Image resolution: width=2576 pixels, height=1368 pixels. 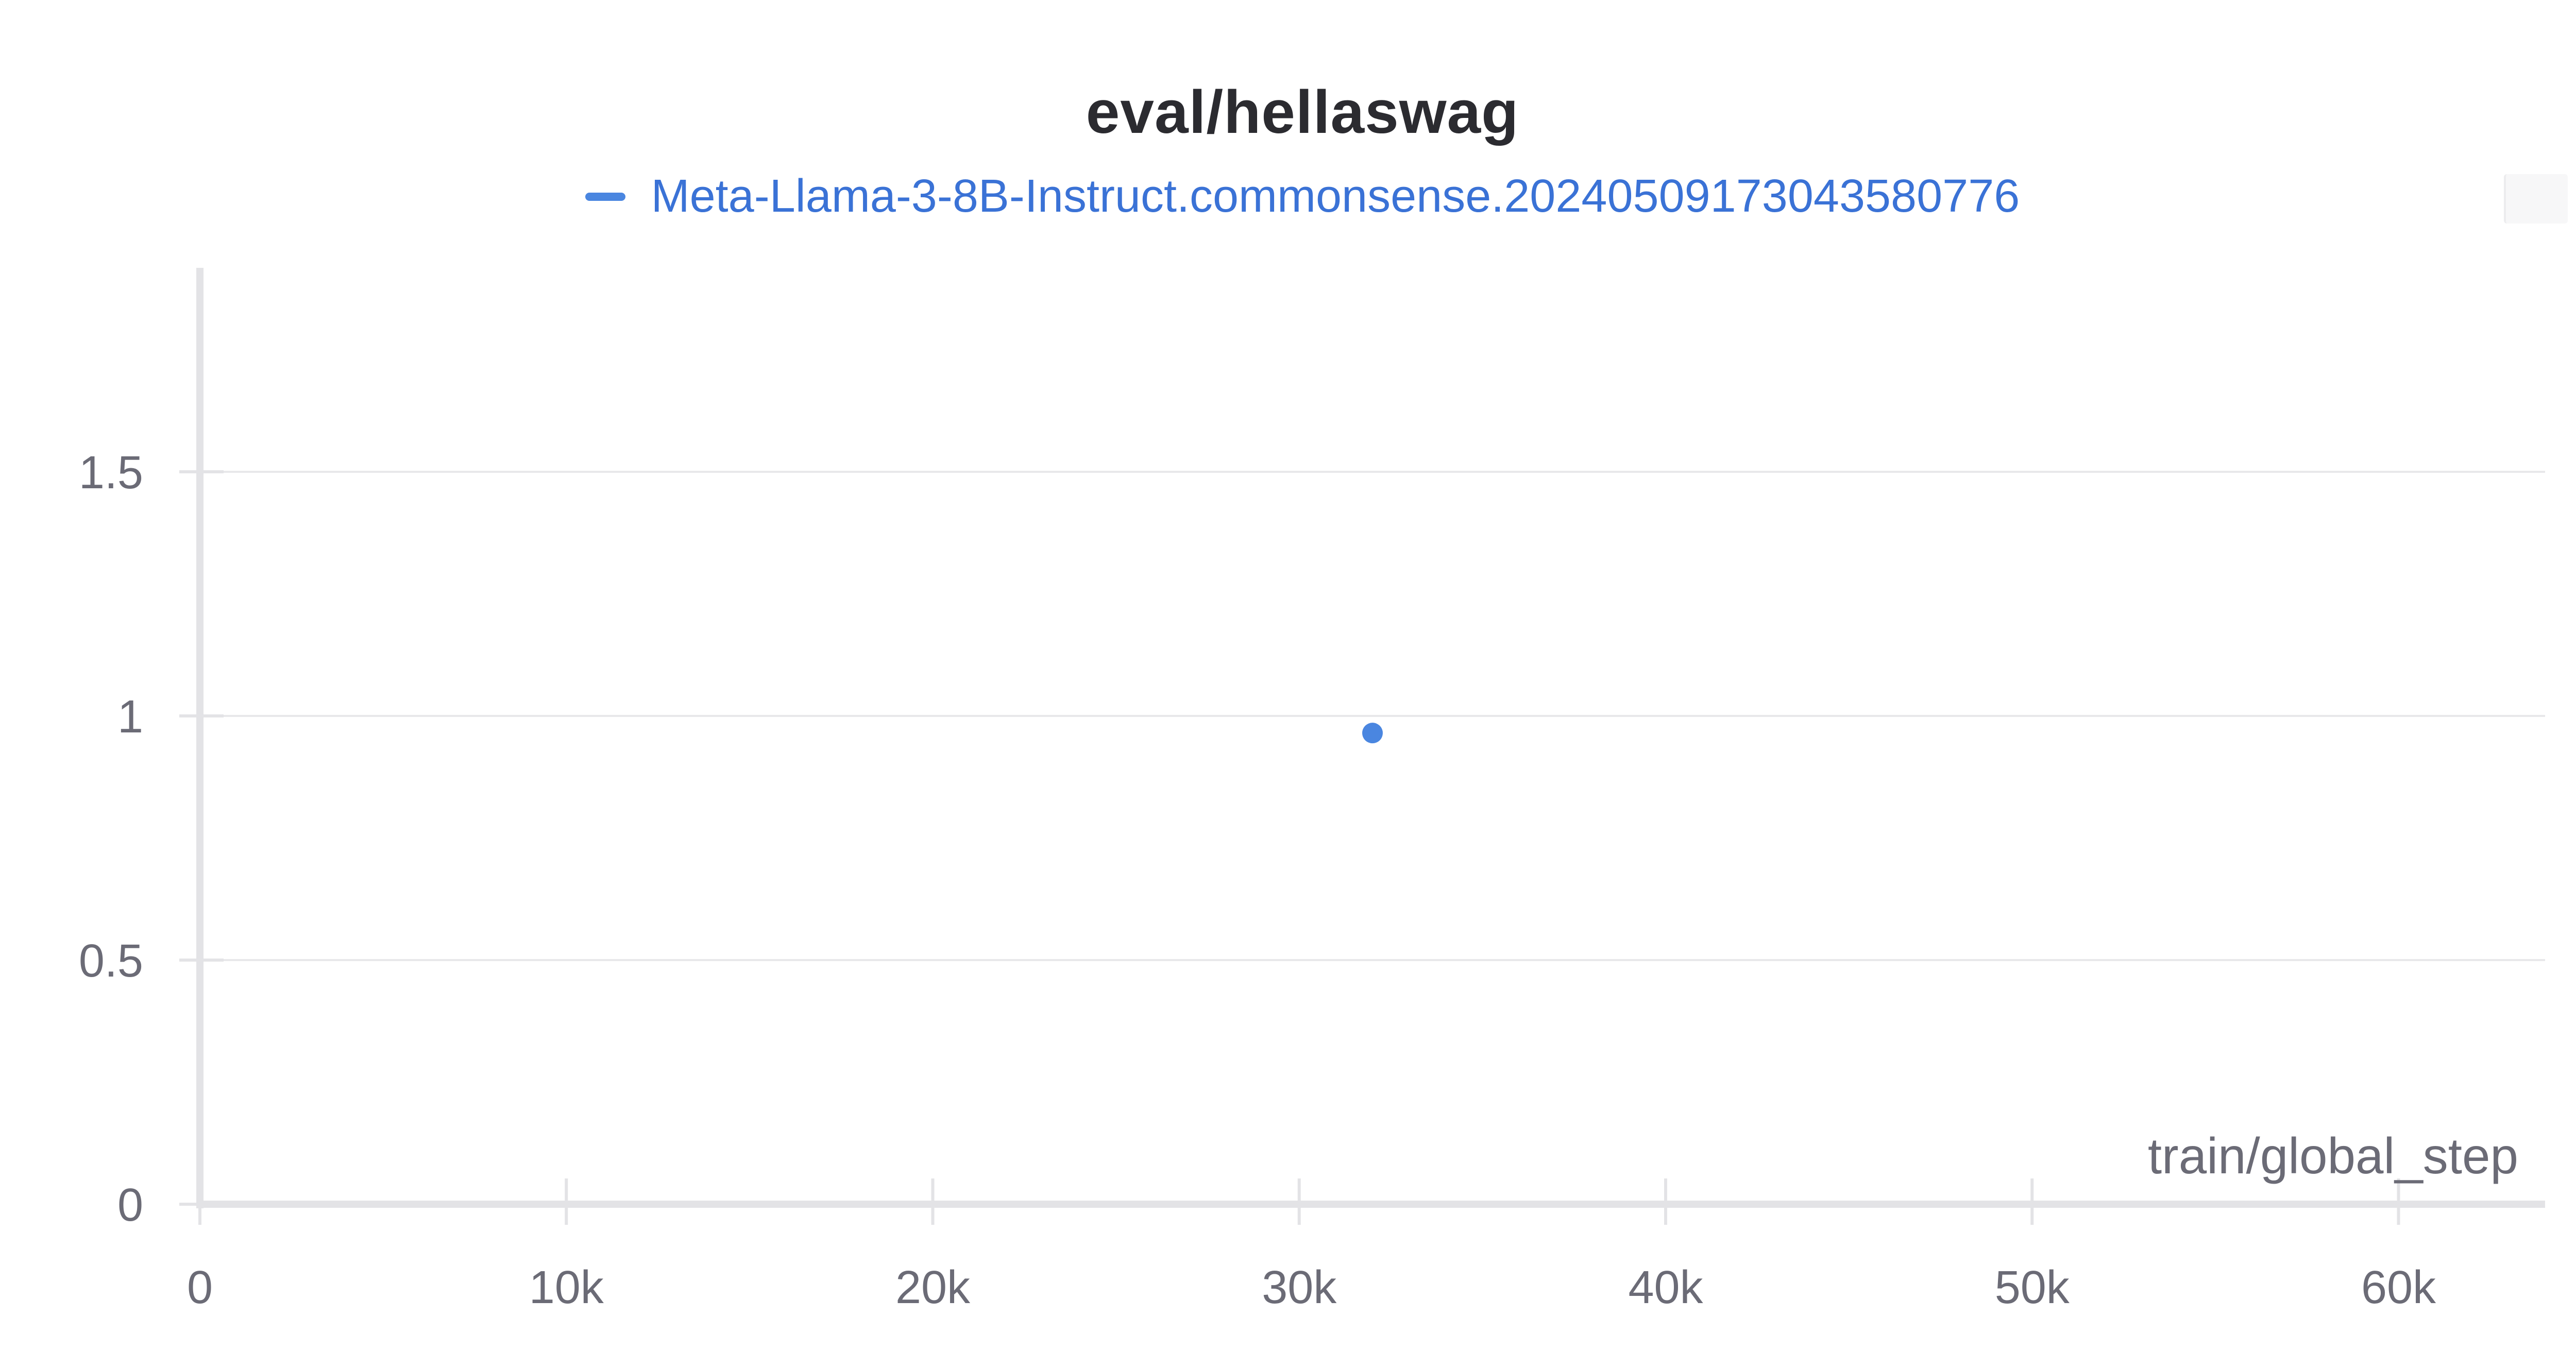 What do you see at coordinates (130, 1205) in the screenshot?
I see `y-tick-label: 0` at bounding box center [130, 1205].